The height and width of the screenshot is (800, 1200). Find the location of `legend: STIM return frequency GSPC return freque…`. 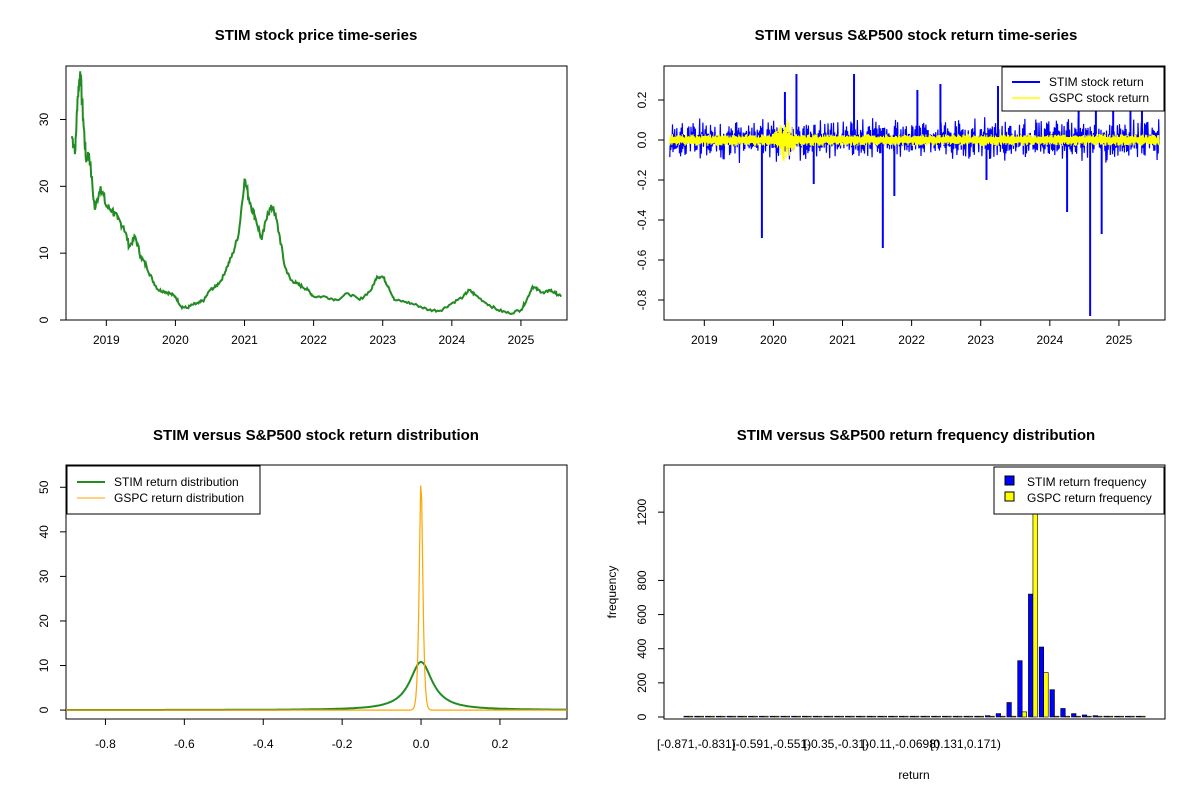

legend: STIM return frequency GSPC return freque… is located at coordinates (1079, 490).